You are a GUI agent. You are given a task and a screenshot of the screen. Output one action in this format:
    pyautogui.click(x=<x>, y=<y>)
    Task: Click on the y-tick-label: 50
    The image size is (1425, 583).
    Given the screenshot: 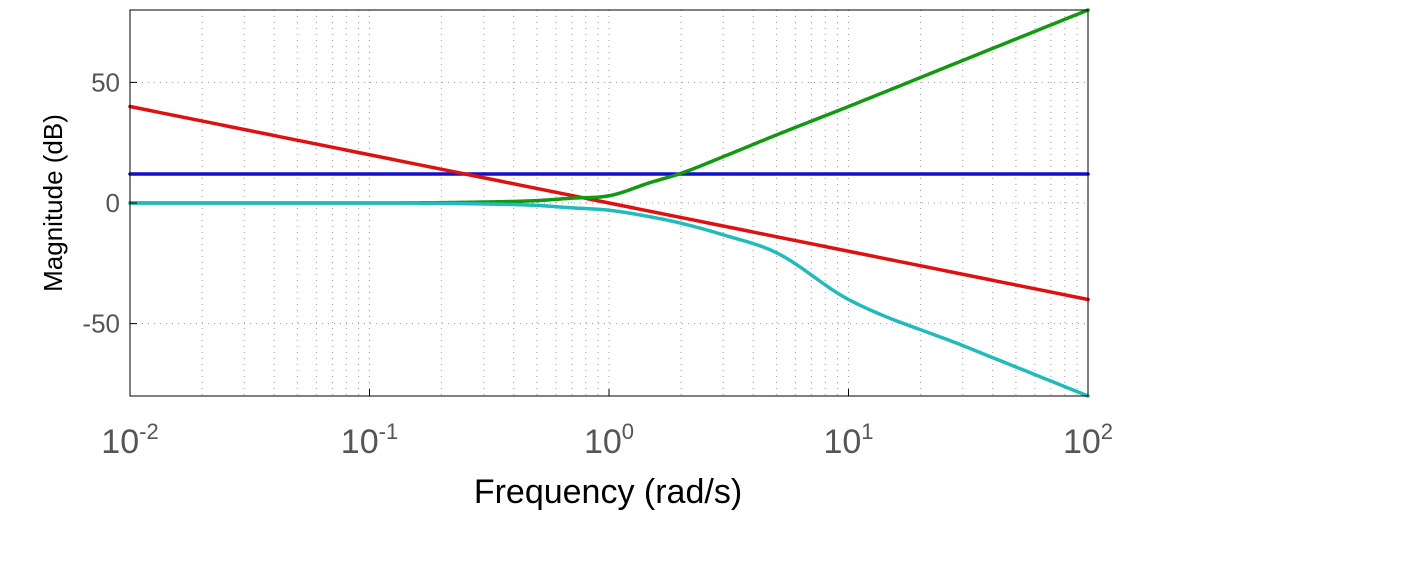 What is the action you would take?
    pyautogui.click(x=105, y=82)
    